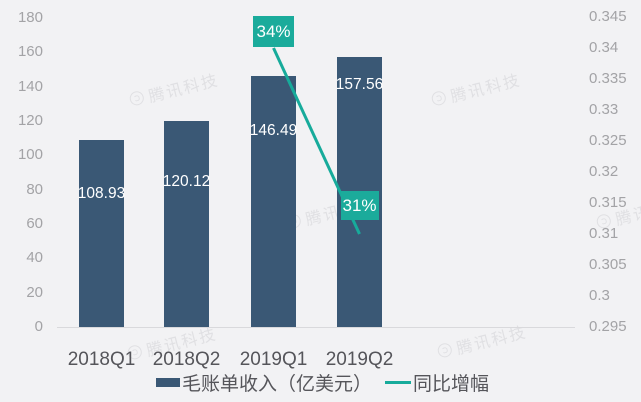  I want to click on bar-value-label: 108.93, so click(101, 193).